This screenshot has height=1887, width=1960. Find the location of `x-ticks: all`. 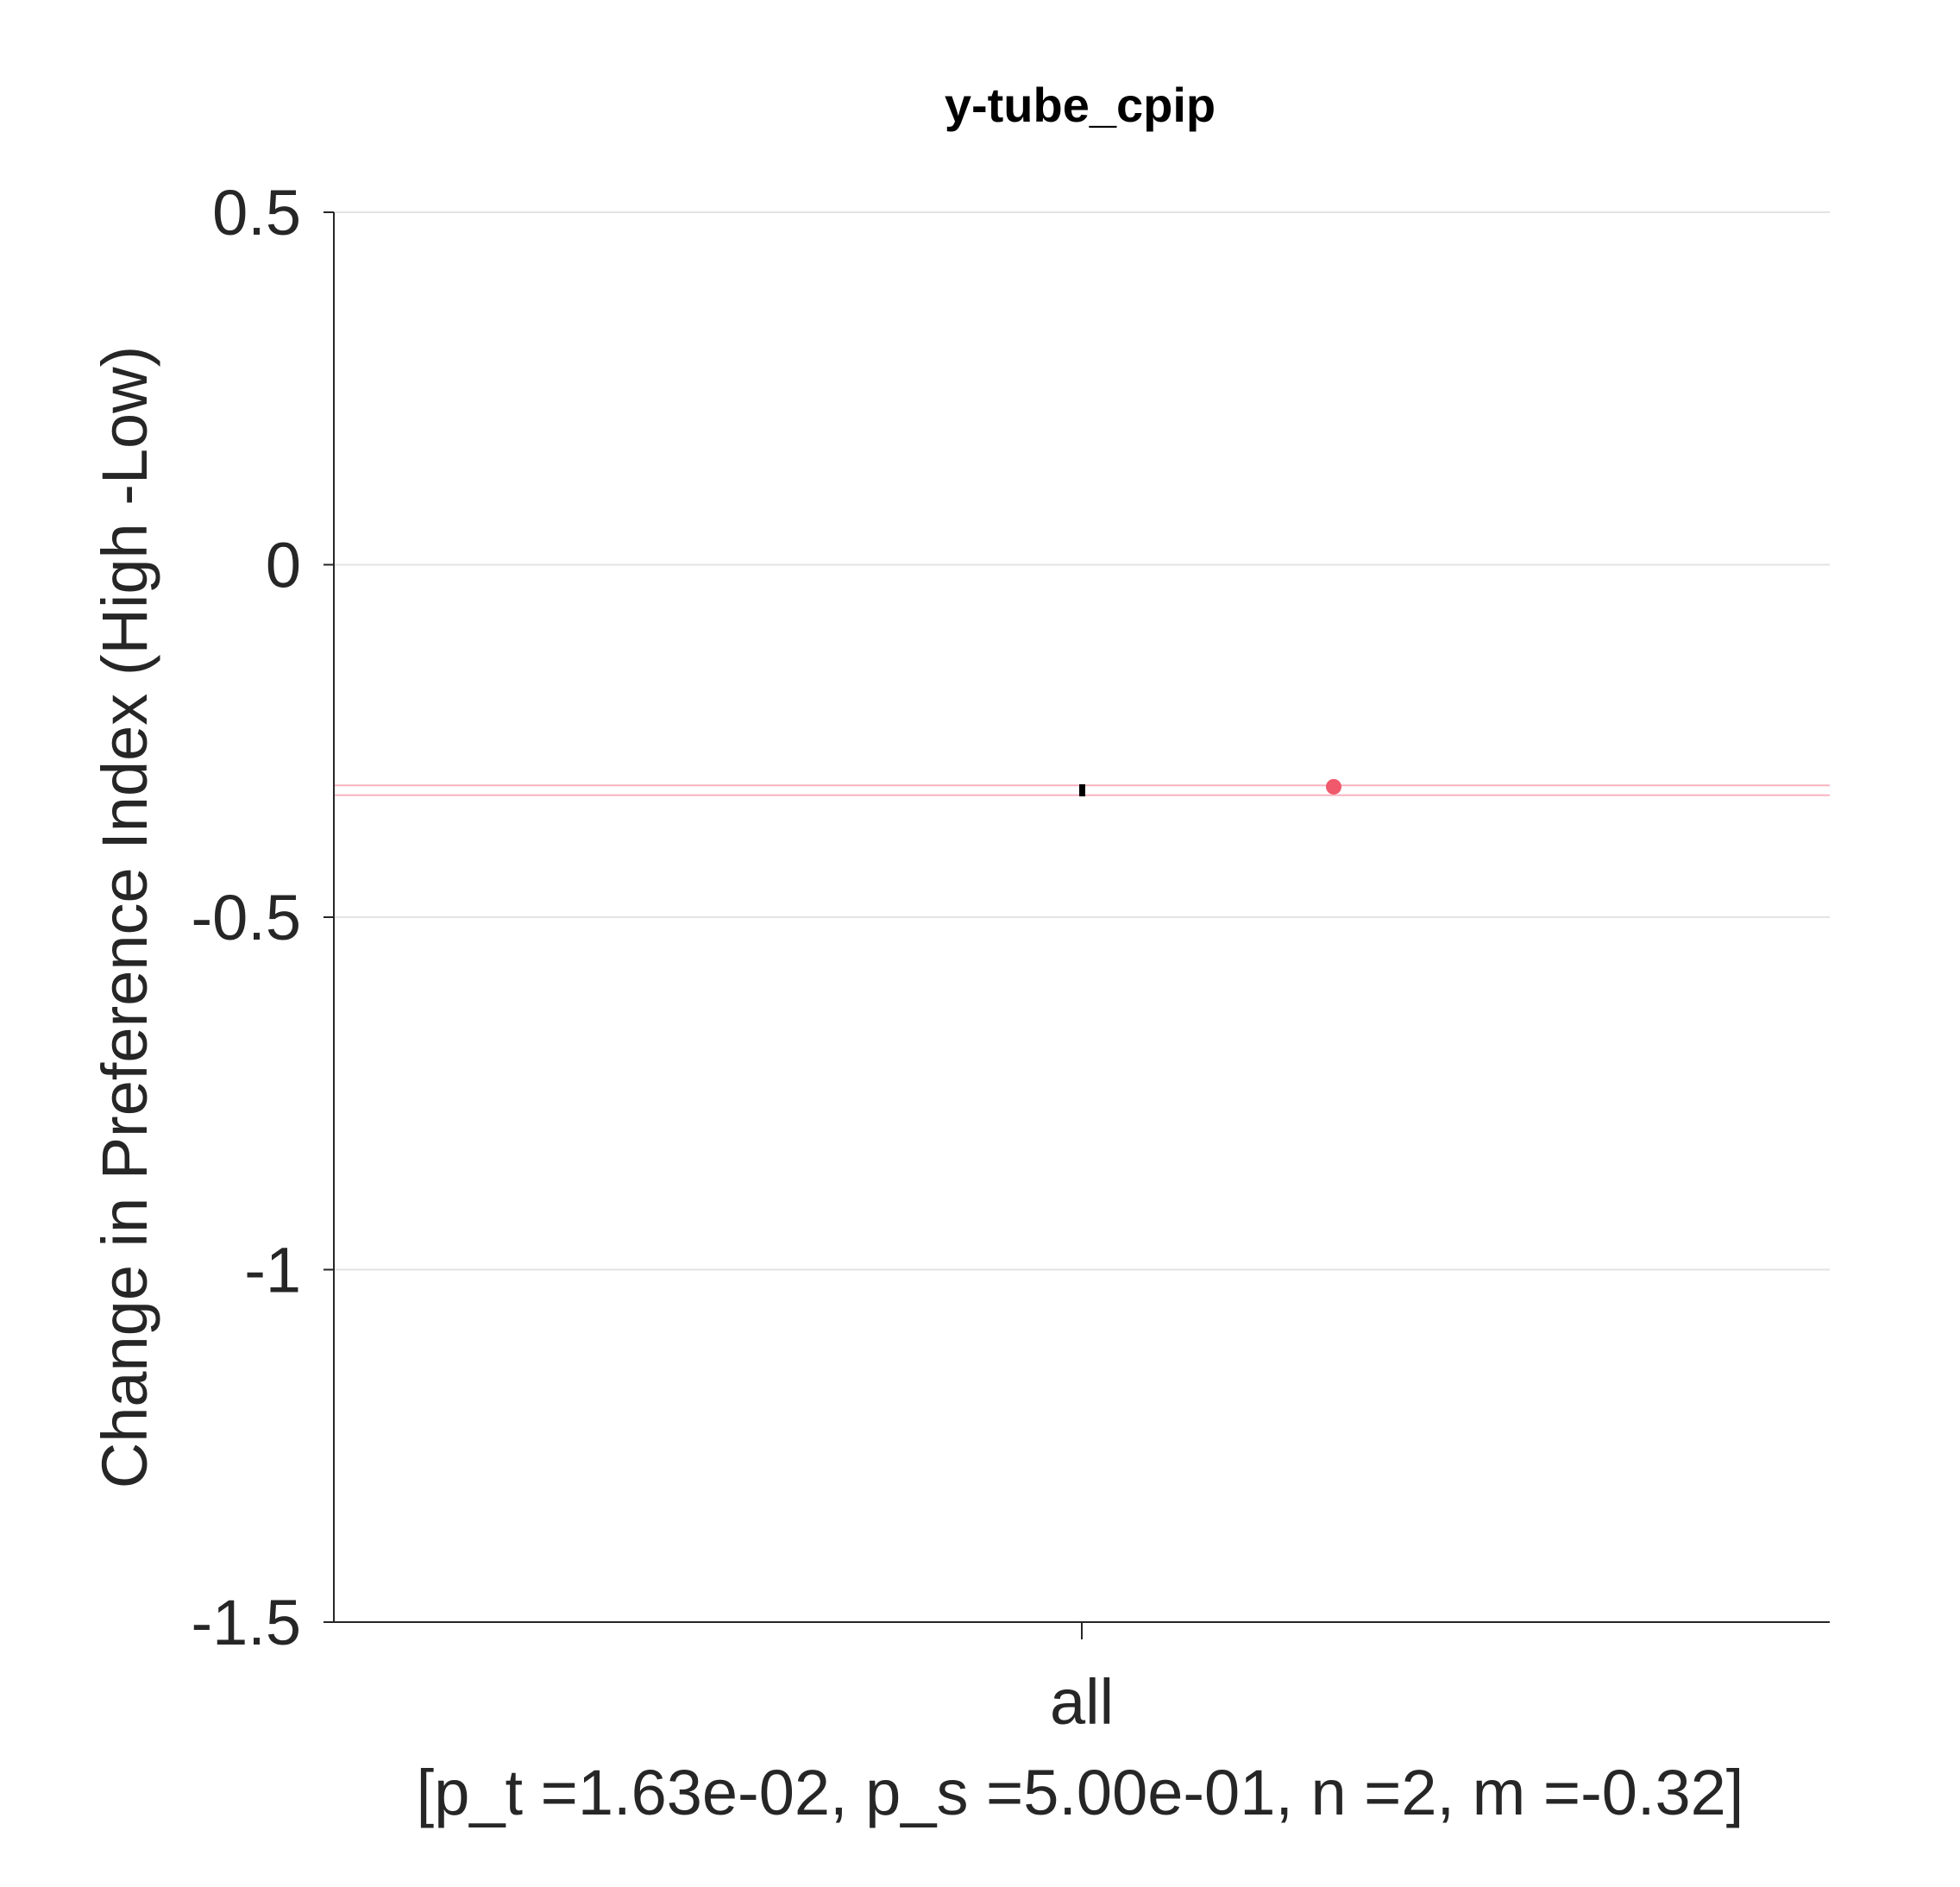

x-ticks: all is located at coordinates (1082, 1680).